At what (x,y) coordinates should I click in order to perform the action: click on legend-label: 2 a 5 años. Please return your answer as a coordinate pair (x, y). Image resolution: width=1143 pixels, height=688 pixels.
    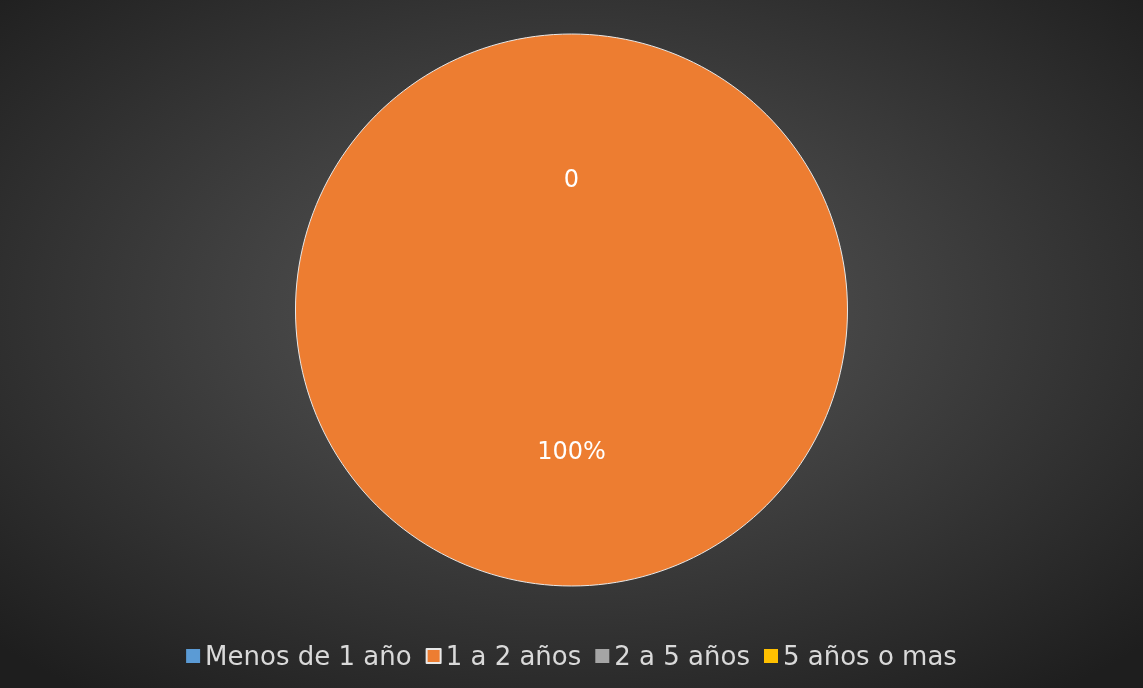
    Looking at the image, I should click on (682, 656).